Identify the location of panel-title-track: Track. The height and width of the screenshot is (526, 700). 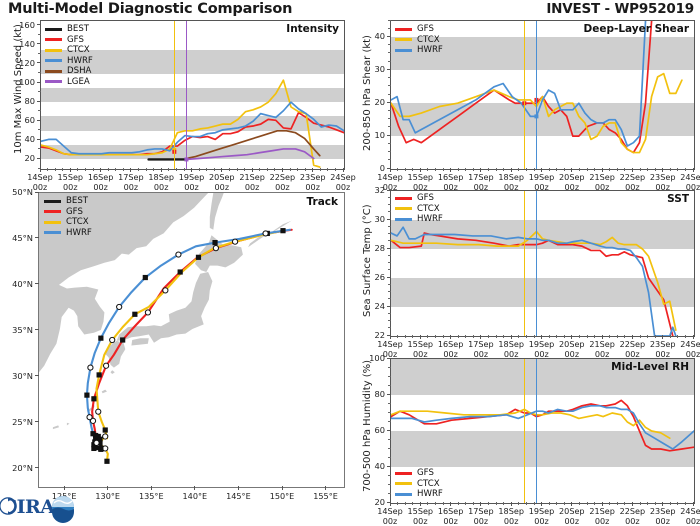
(322, 202).